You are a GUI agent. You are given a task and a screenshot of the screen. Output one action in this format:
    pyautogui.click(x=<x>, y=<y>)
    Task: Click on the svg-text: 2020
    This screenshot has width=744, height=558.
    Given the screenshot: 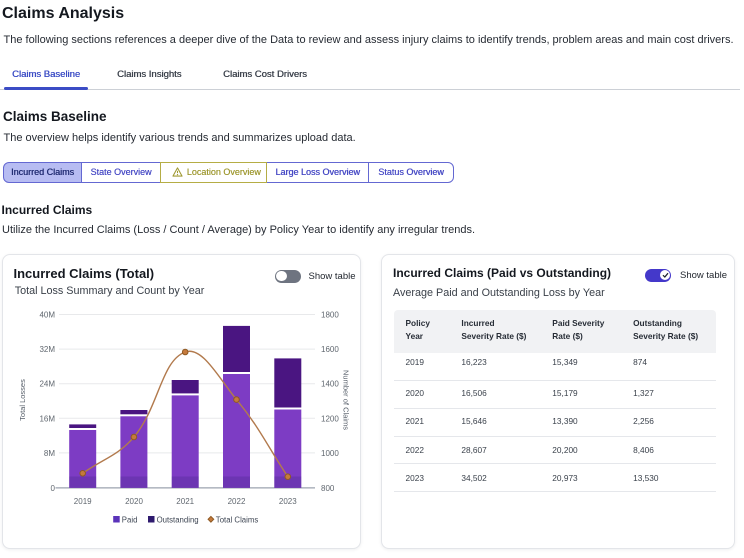 What is the action you would take?
    pyautogui.click(x=134, y=501)
    